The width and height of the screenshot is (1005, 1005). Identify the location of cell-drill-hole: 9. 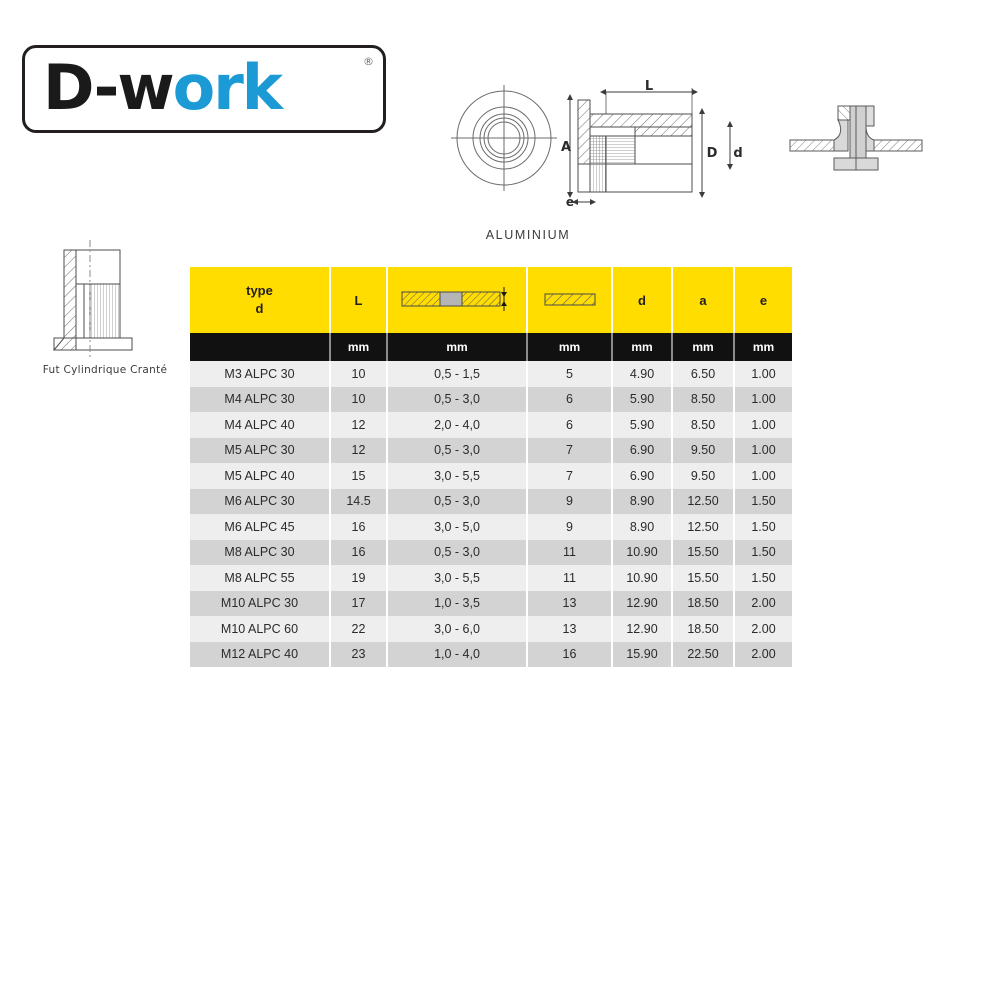
(570, 501).